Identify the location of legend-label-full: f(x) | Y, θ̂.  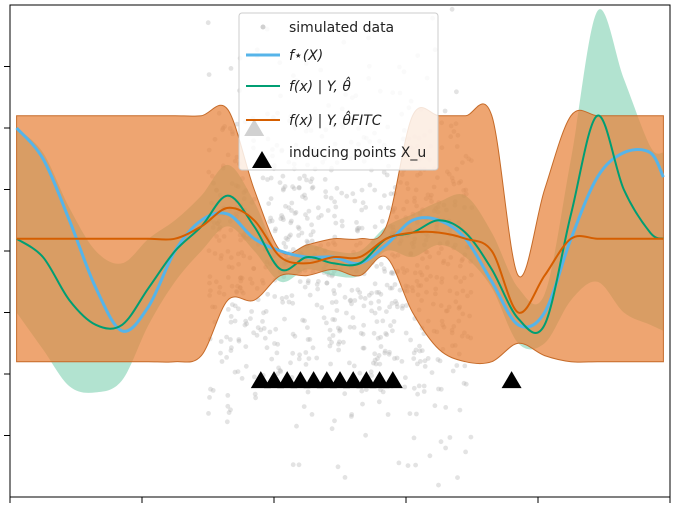
(320, 85).